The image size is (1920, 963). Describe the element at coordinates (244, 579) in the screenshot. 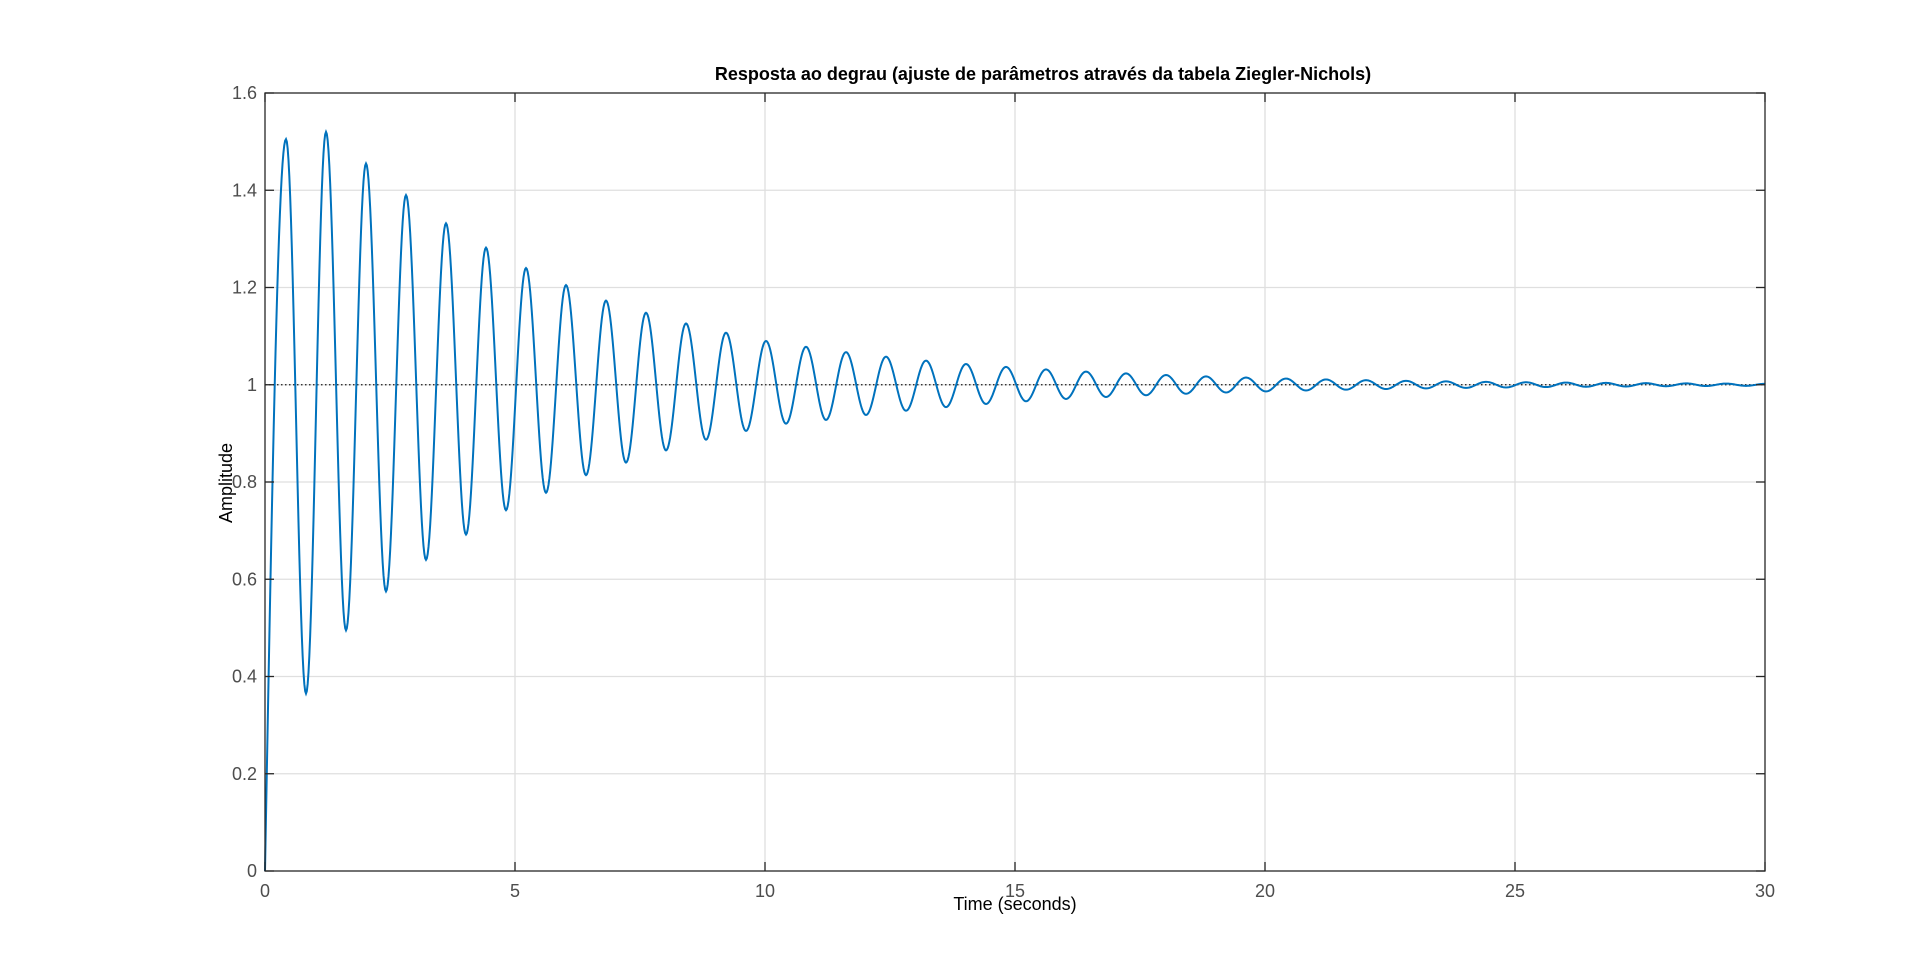

I see `y-tick-label: 0.6` at that location.